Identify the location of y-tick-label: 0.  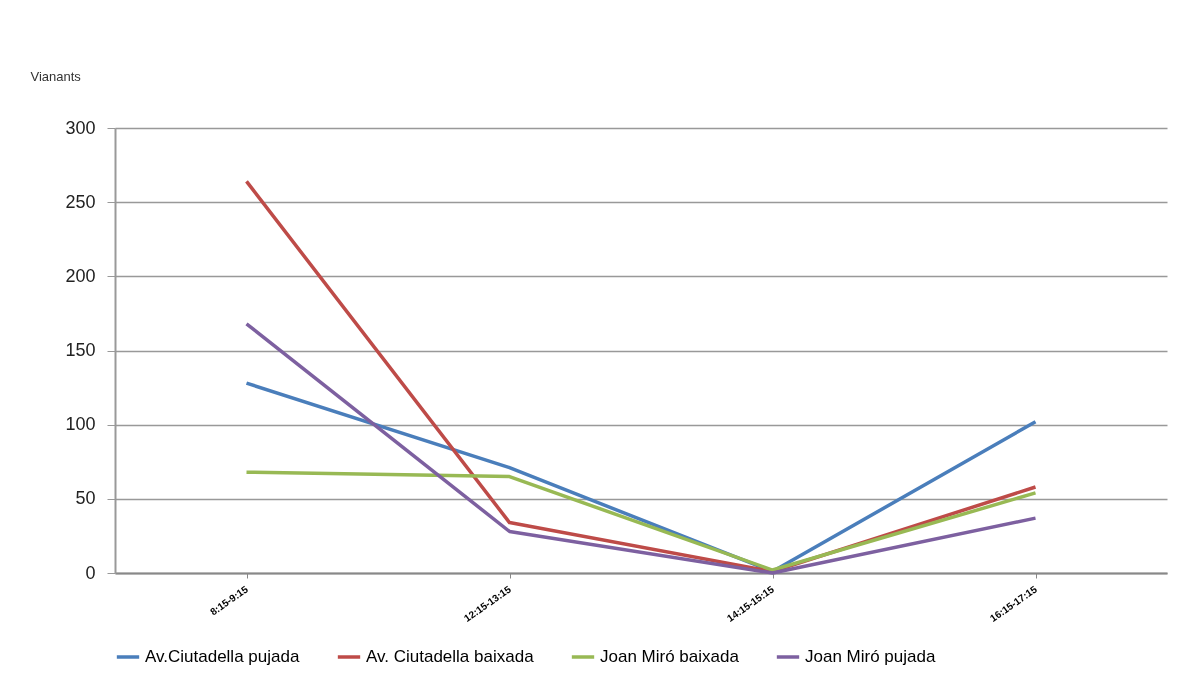
(90, 572).